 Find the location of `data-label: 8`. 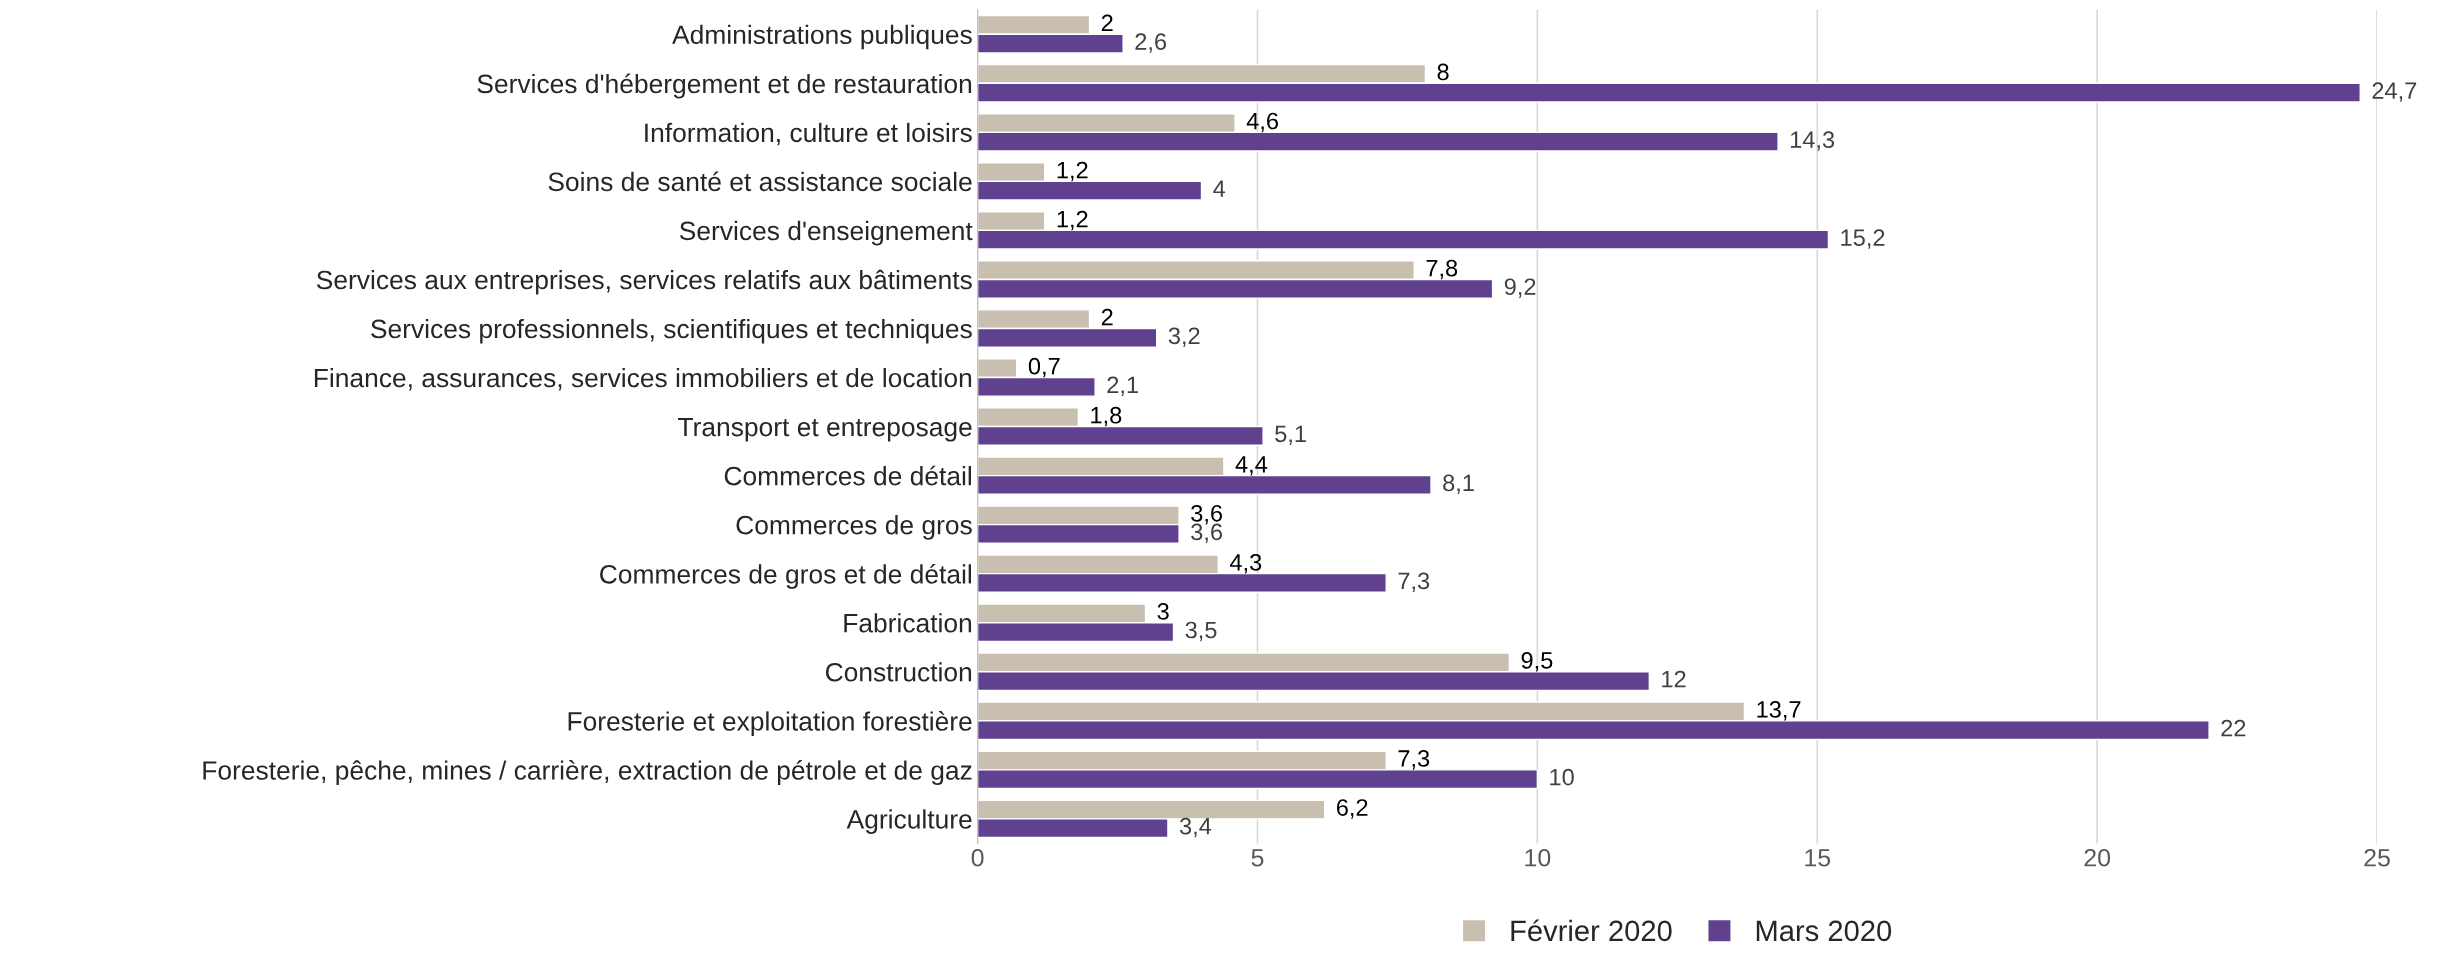

data-label: 8 is located at coordinates (1443, 72).